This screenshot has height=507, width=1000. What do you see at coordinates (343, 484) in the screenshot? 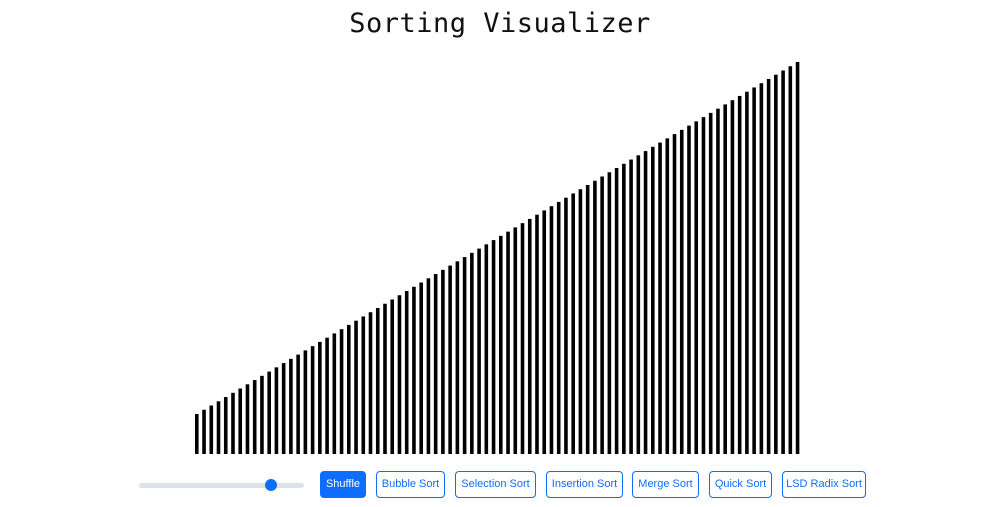
I see `shuffle-button: Shuffle` at bounding box center [343, 484].